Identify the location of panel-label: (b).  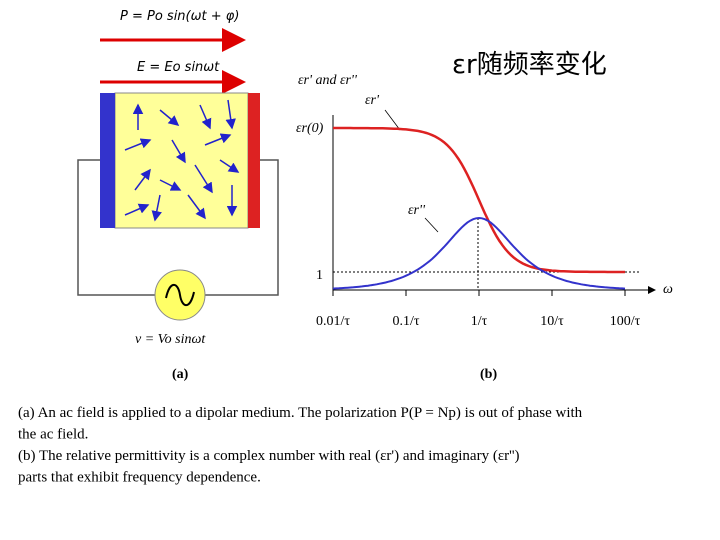
(488, 374).